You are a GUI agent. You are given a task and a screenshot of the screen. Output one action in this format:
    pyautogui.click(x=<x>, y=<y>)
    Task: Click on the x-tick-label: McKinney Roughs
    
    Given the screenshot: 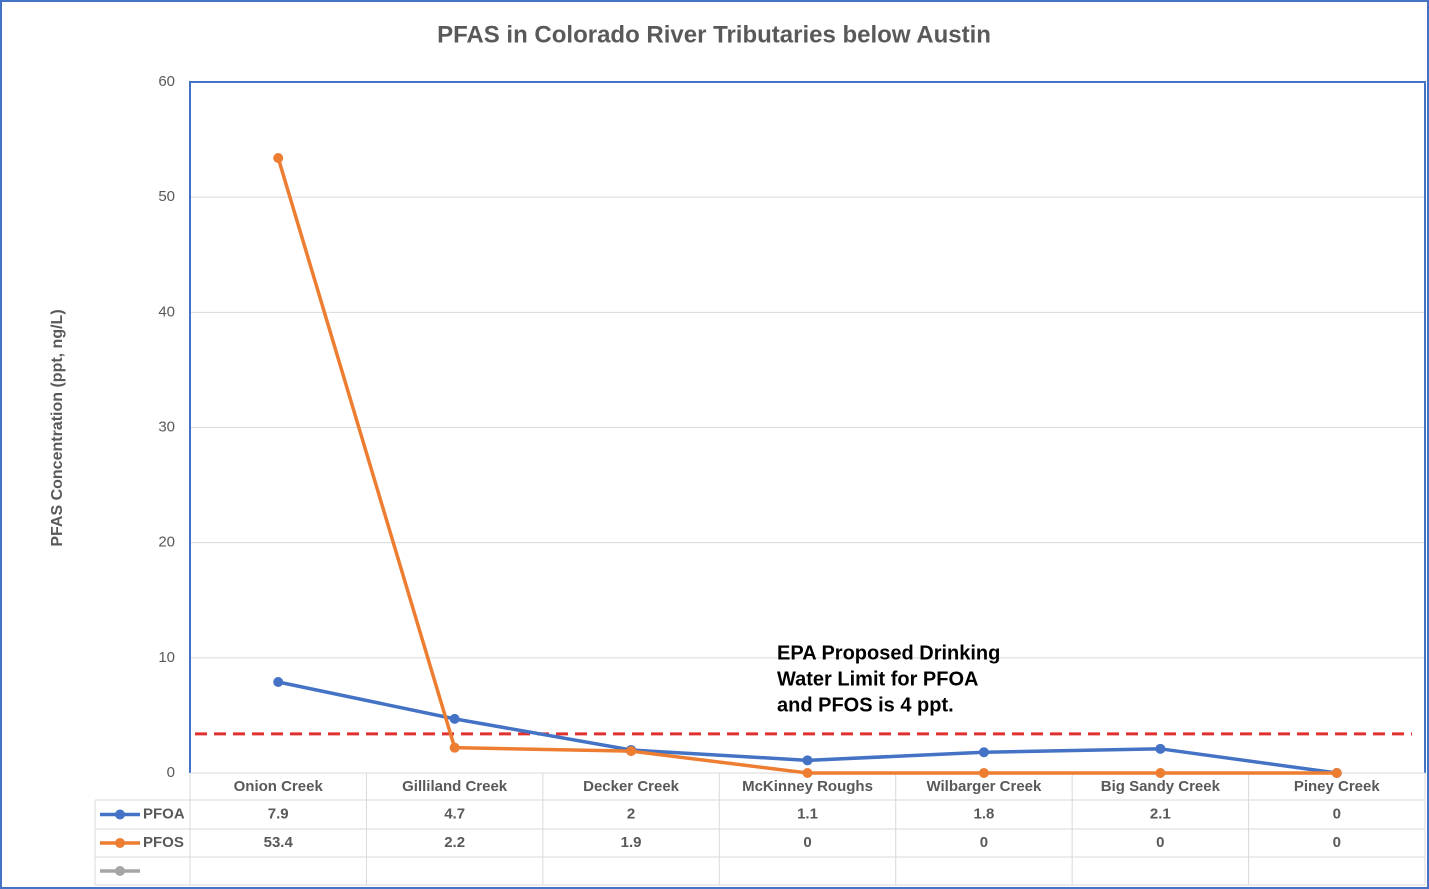 What is the action you would take?
    pyautogui.click(x=807, y=786)
    